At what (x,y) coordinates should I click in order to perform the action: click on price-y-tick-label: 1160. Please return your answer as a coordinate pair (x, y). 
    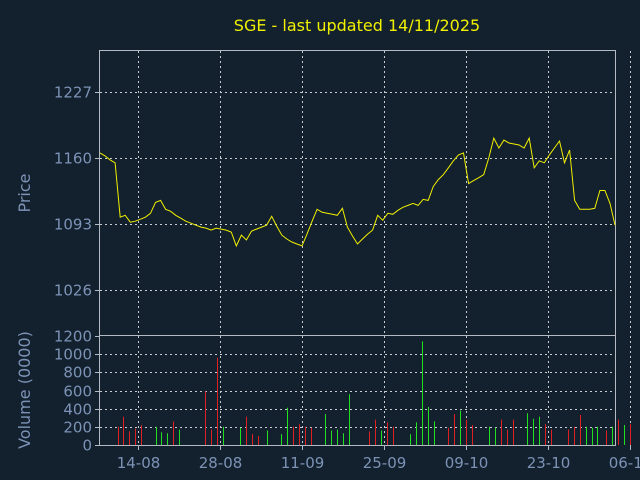
    Looking at the image, I should click on (73, 159).